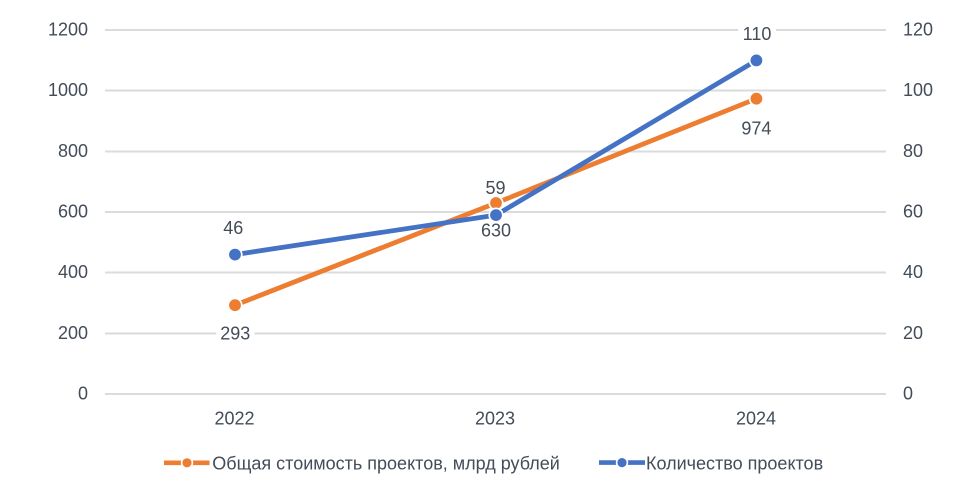 The height and width of the screenshot is (494, 969). Describe the element at coordinates (233, 228) in the screenshot. I see `svg-text: 46` at that location.